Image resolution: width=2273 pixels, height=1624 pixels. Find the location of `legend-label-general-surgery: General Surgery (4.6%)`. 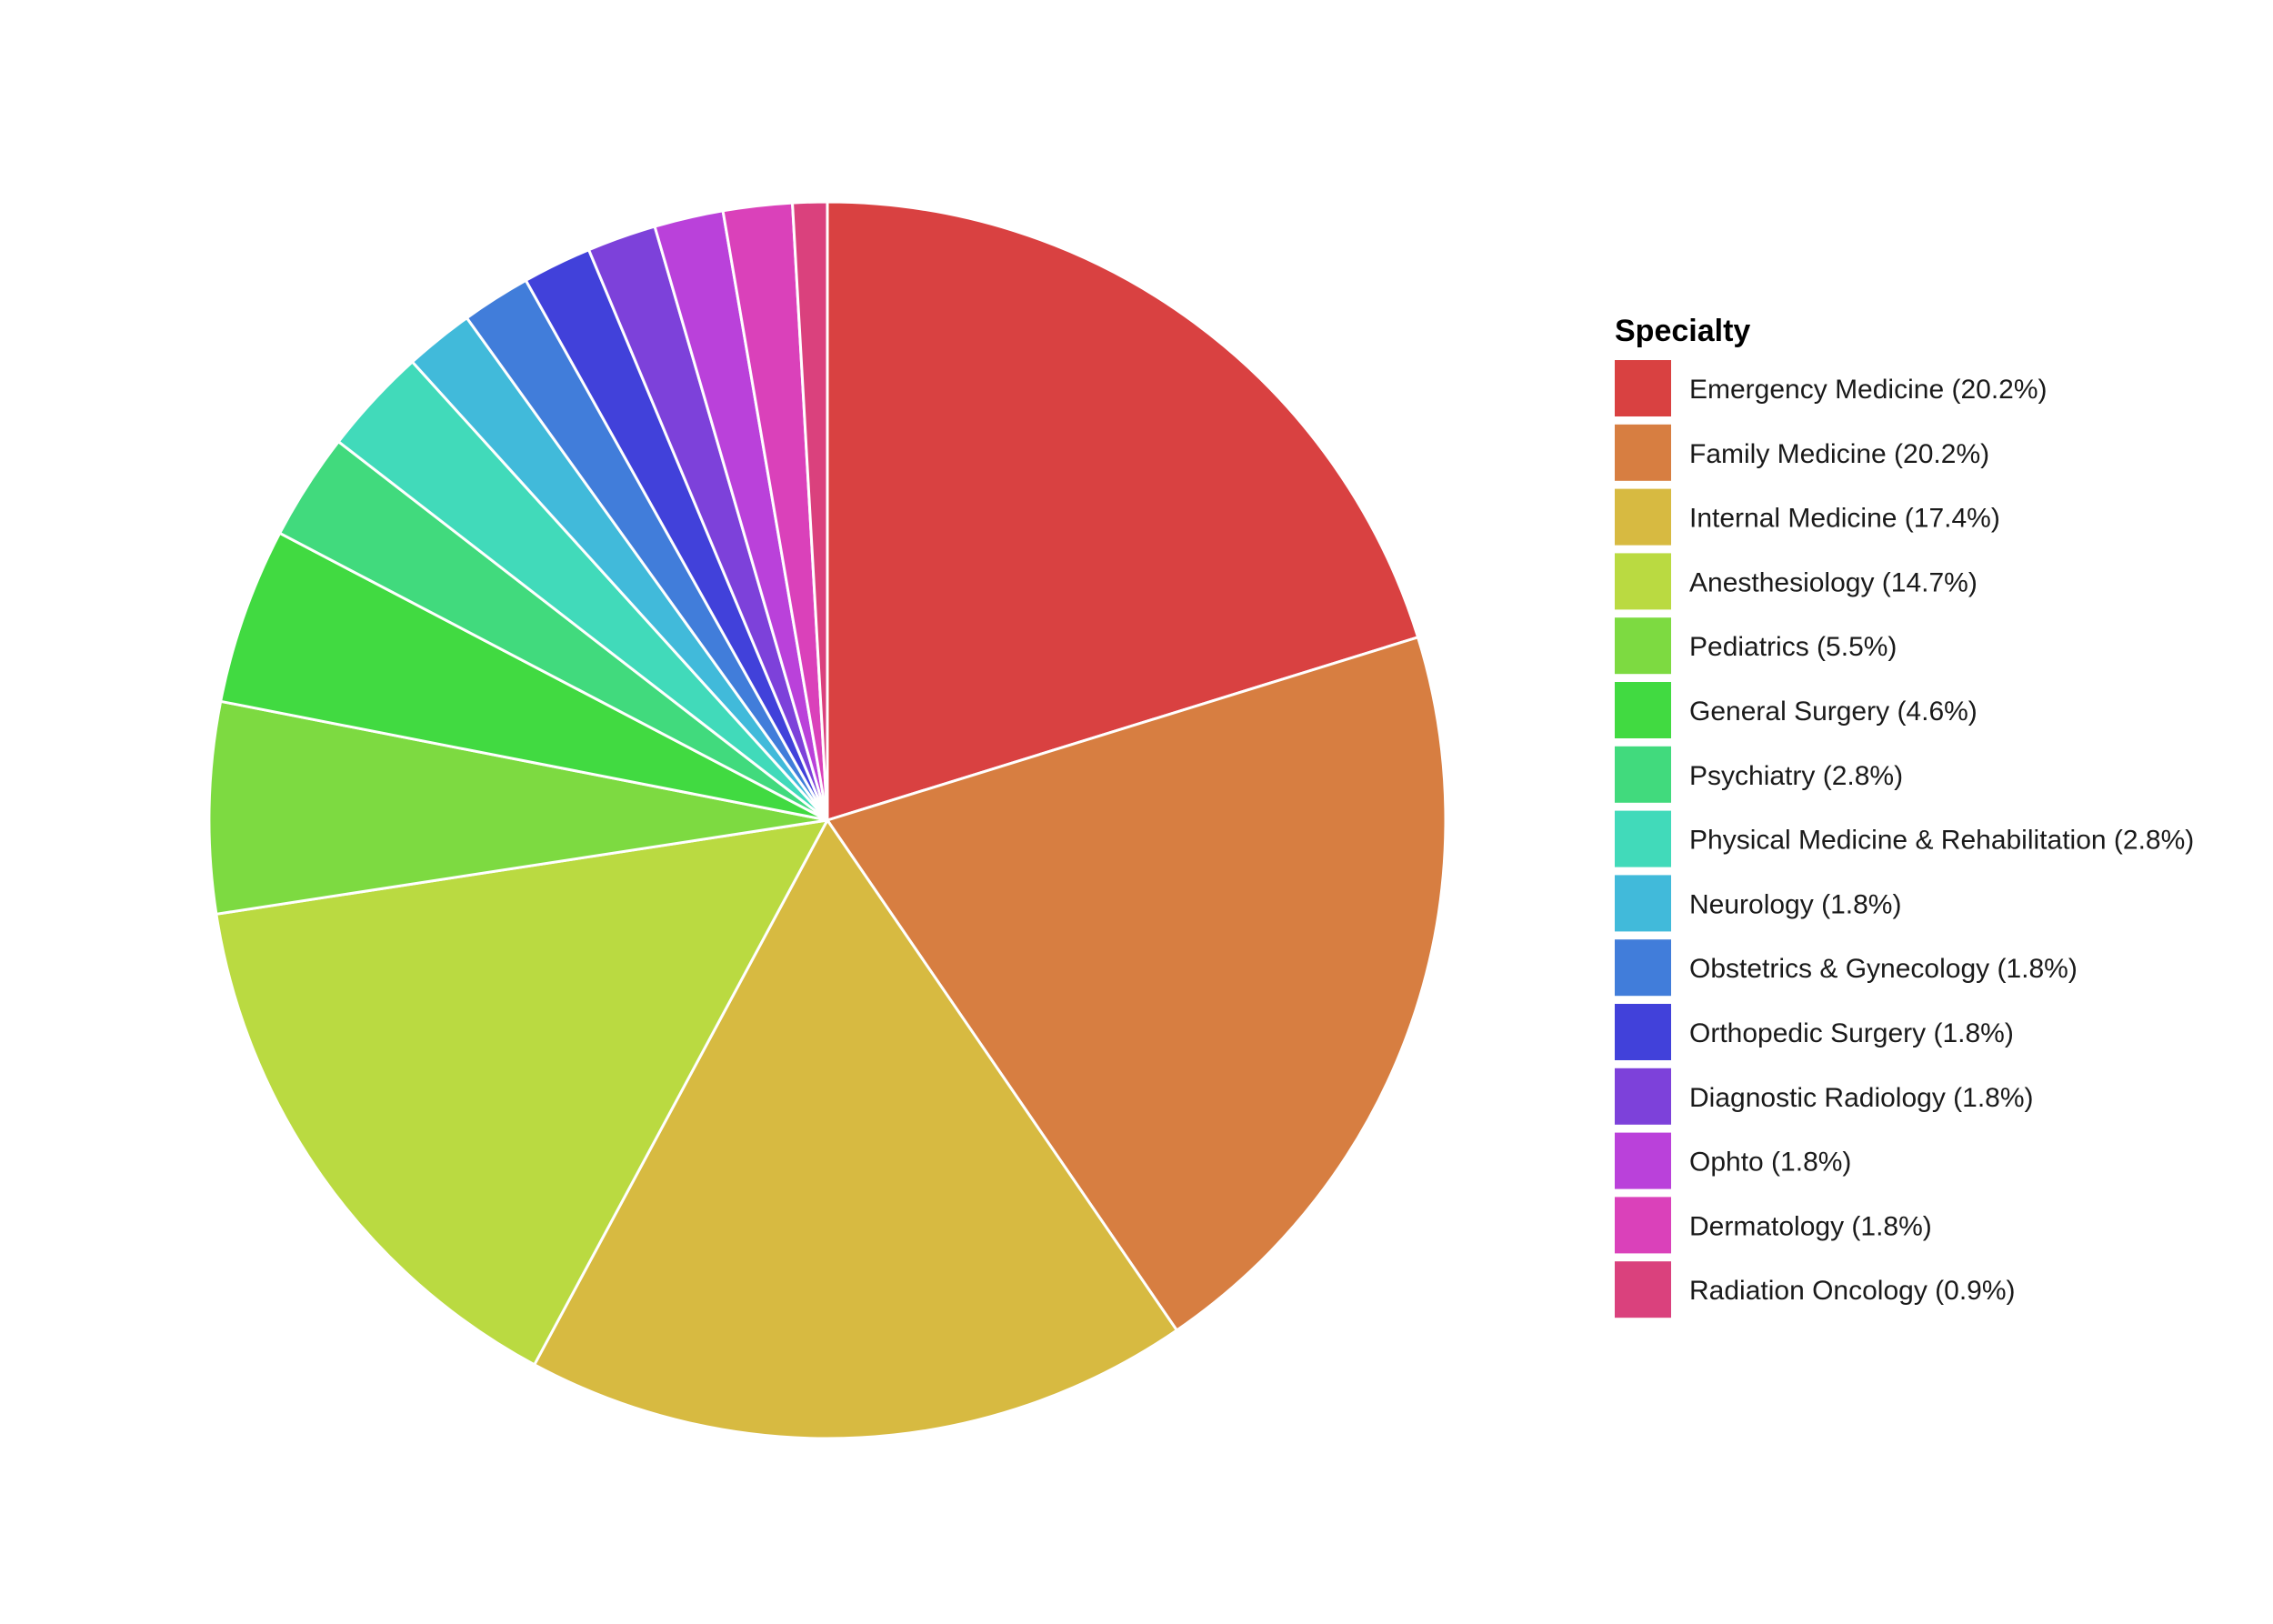

legend-label-general-surgery: General Surgery (4.6%) is located at coordinates (1833, 712).